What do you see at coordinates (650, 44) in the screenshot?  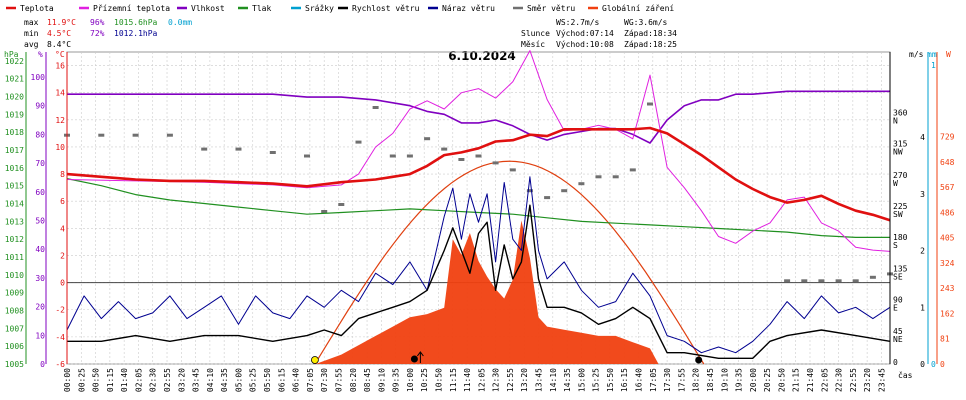 I see `info-moonset: Západ:18:25` at bounding box center [650, 44].